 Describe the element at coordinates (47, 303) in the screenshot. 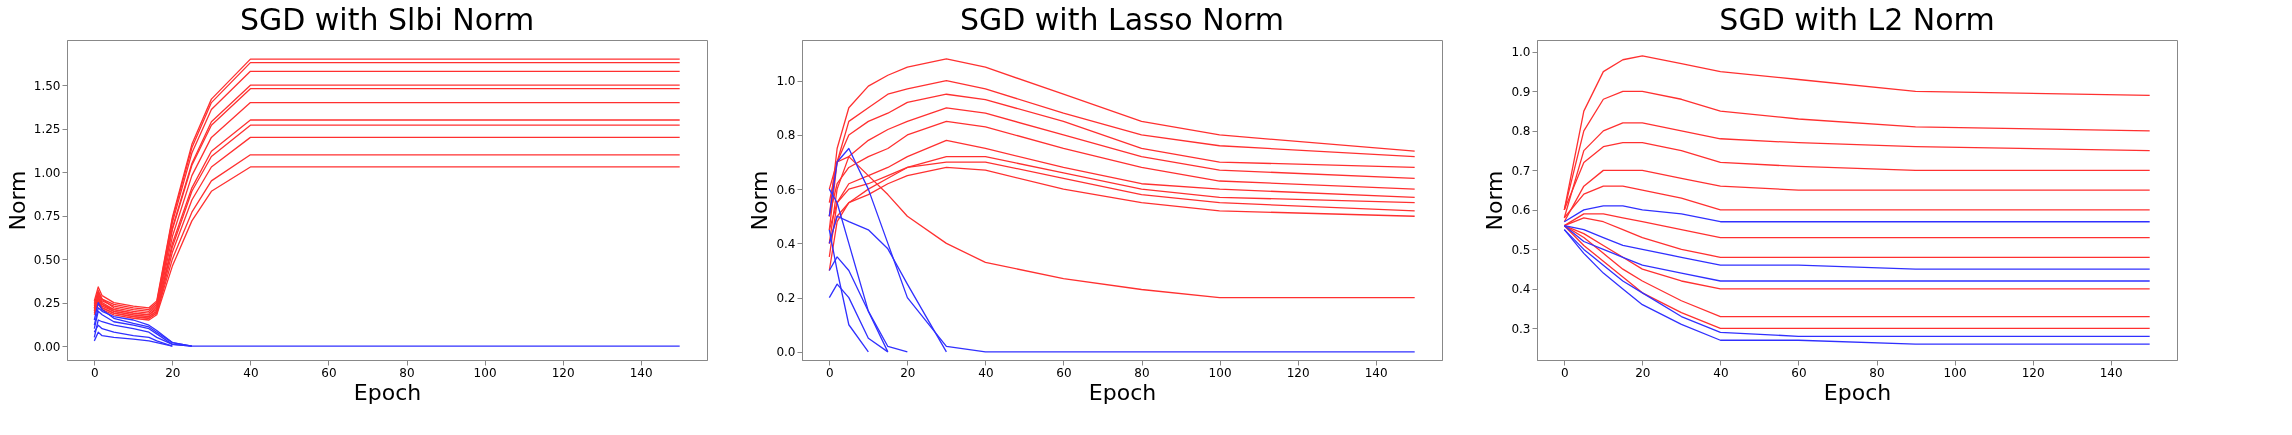

I see `y-tick-label: 0.25` at that location.